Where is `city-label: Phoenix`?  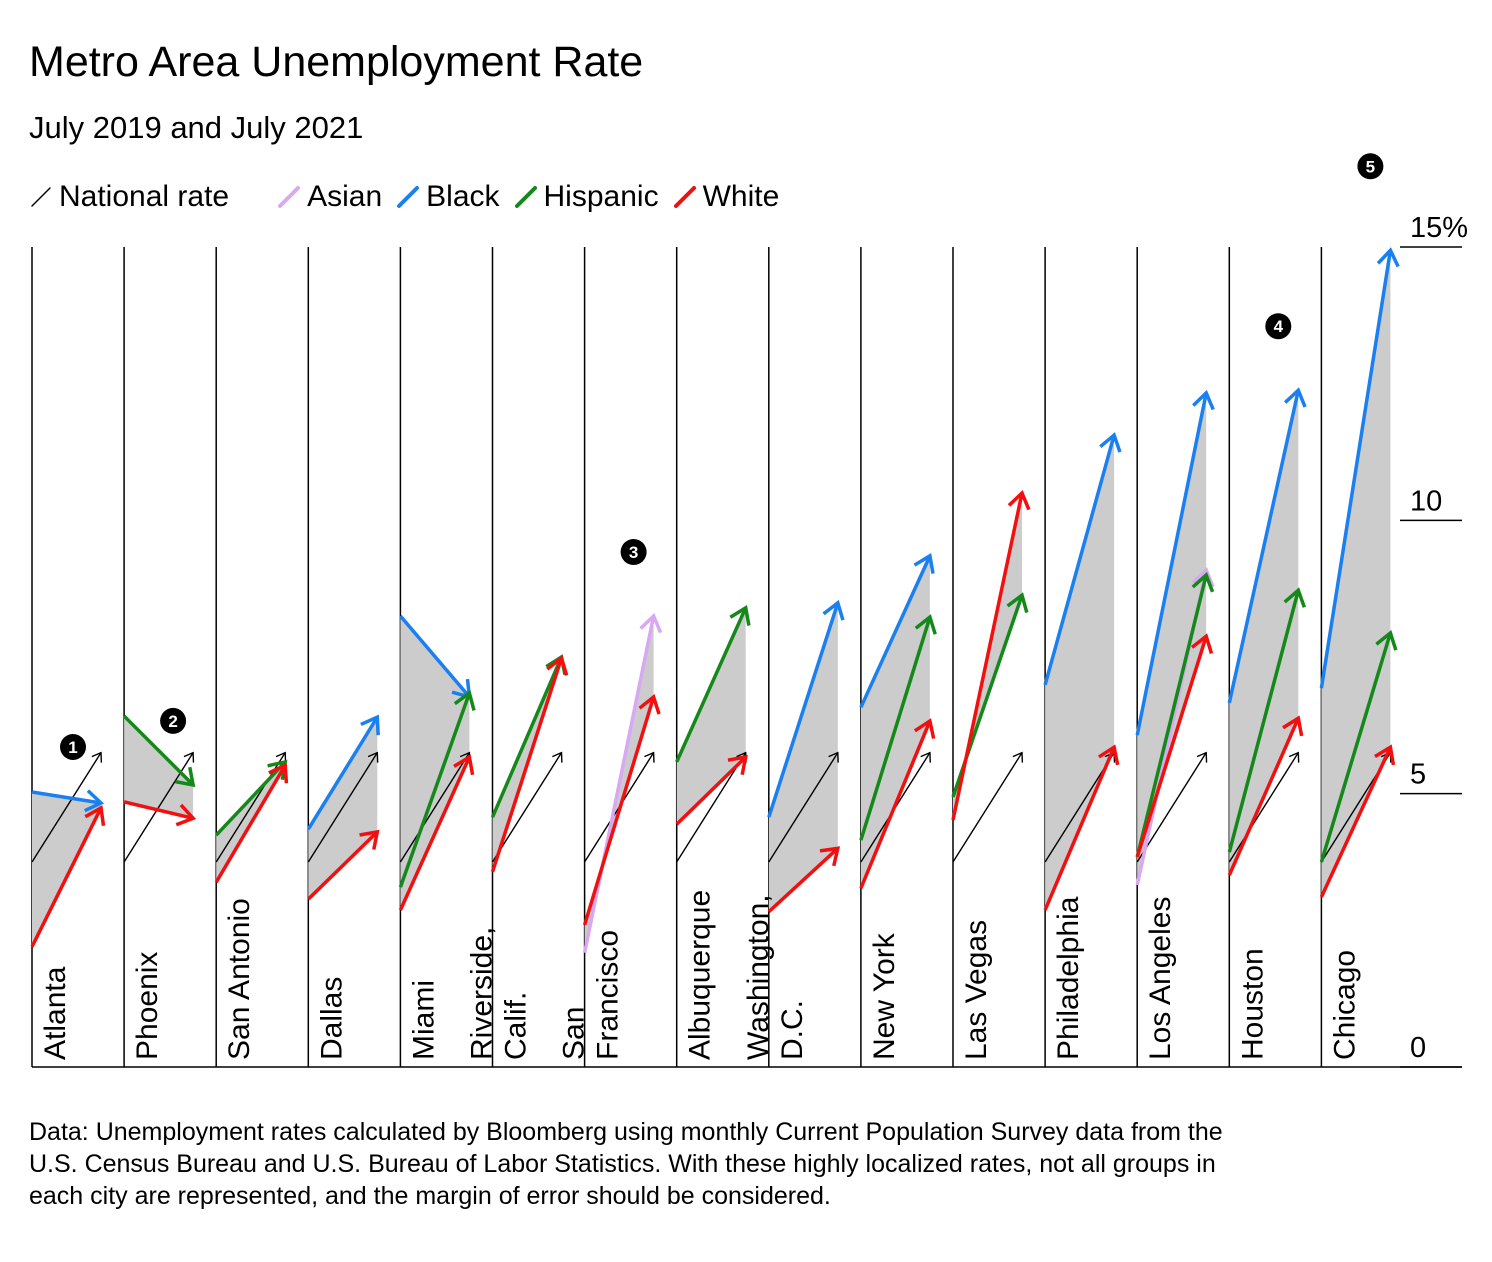
city-label: Phoenix is located at coordinates (147, 1006).